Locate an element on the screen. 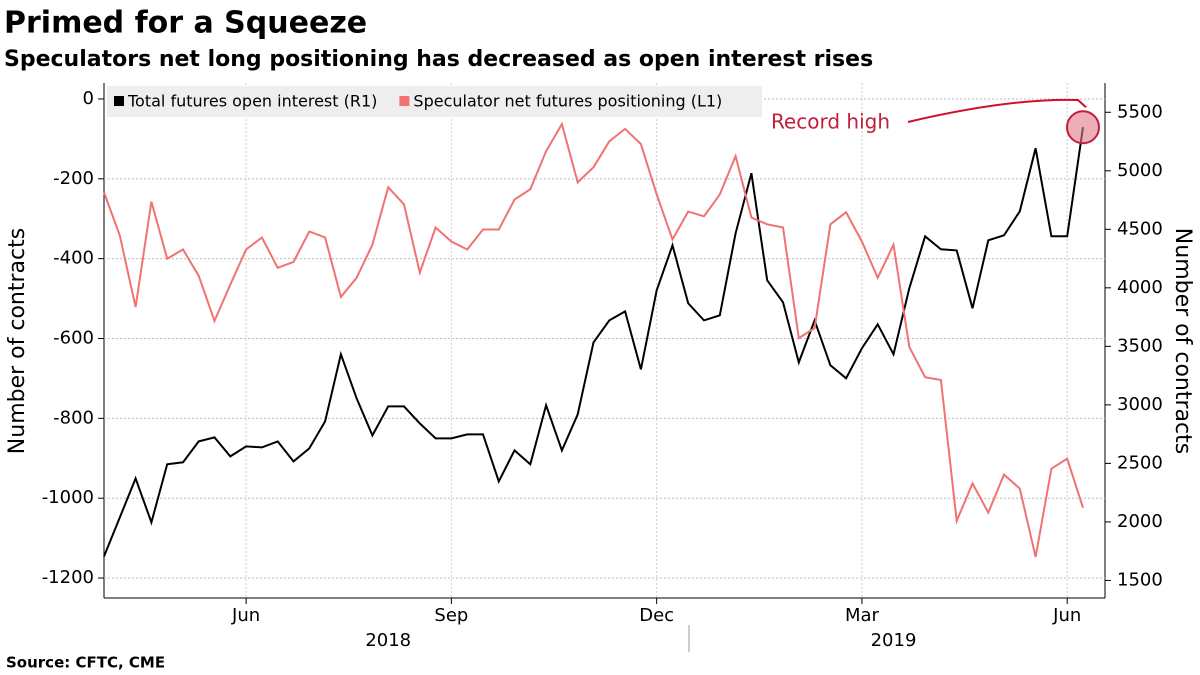  legend-label: Speculator net futures positioning (L1) is located at coordinates (567, 101).